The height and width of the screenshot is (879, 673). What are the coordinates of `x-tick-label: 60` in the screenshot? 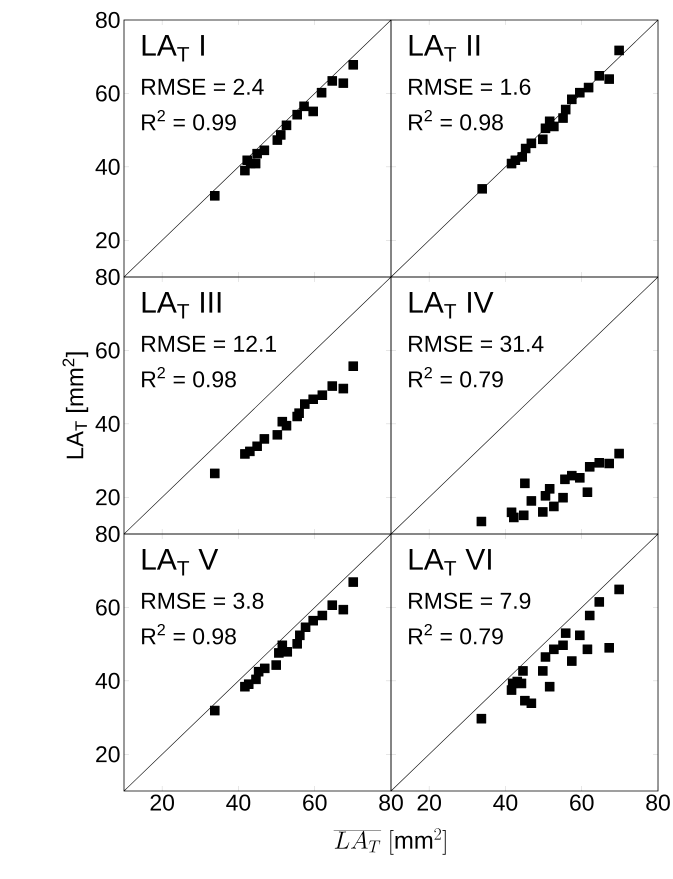 It's located at (315, 802).